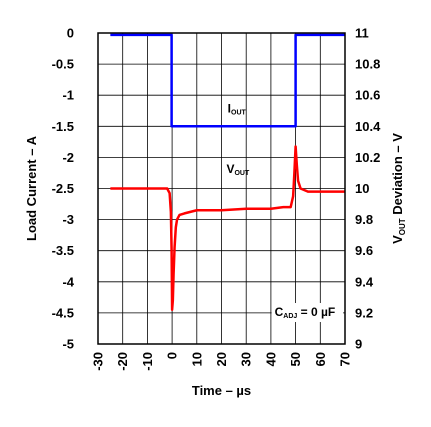  What do you see at coordinates (68, 157) in the screenshot?
I see `left-y-tick-label: -2` at bounding box center [68, 157].